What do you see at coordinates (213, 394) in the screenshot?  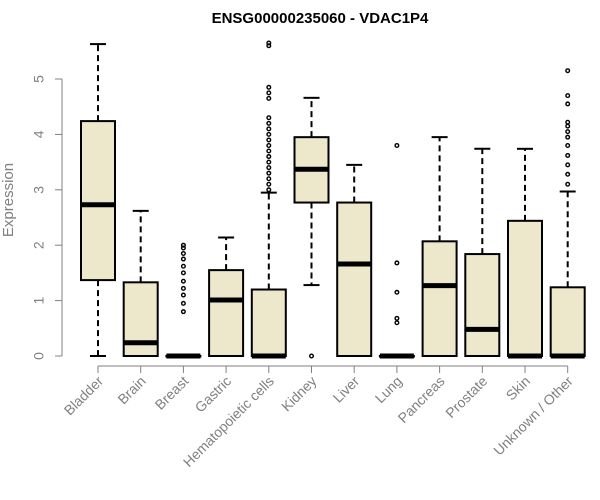 I see `x-tick-label-gastric: Gastric` at bounding box center [213, 394].